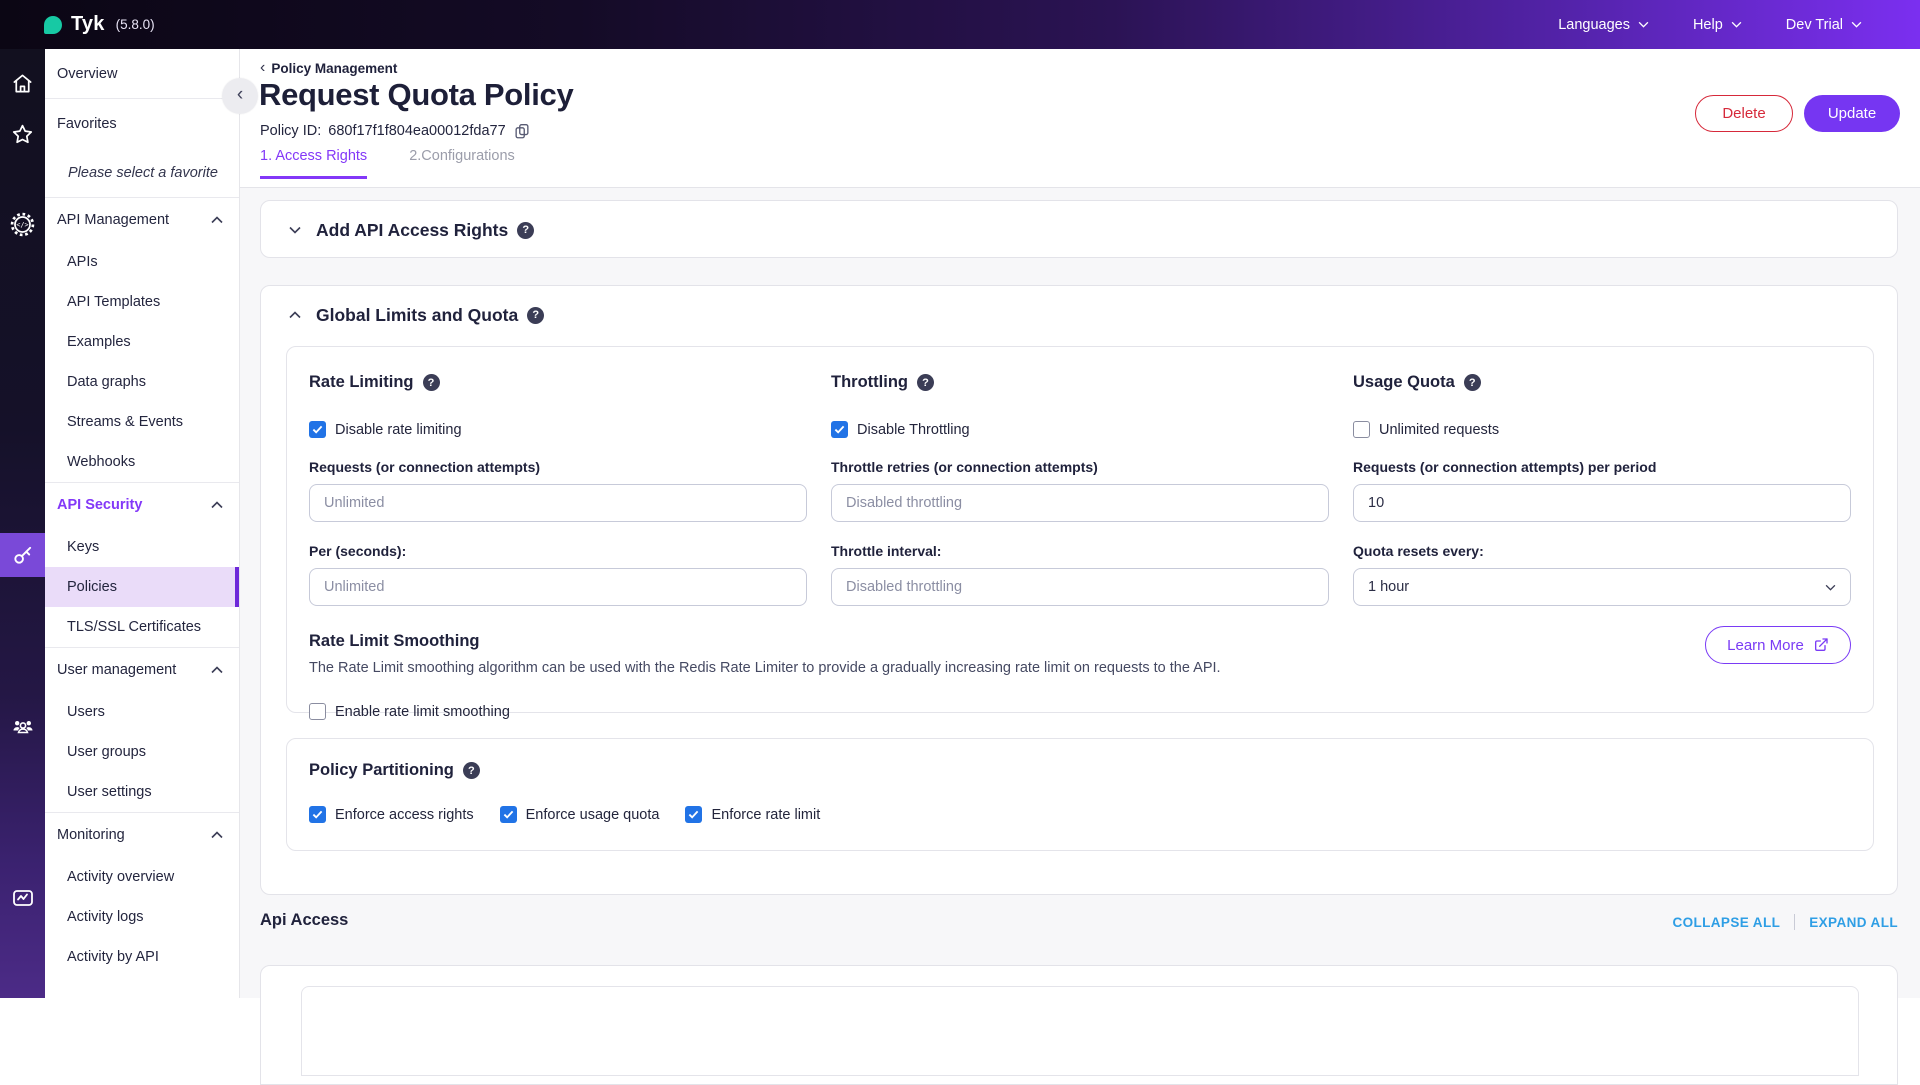  What do you see at coordinates (87, 123) in the screenshot?
I see `favorites-label: Favorites` at bounding box center [87, 123].